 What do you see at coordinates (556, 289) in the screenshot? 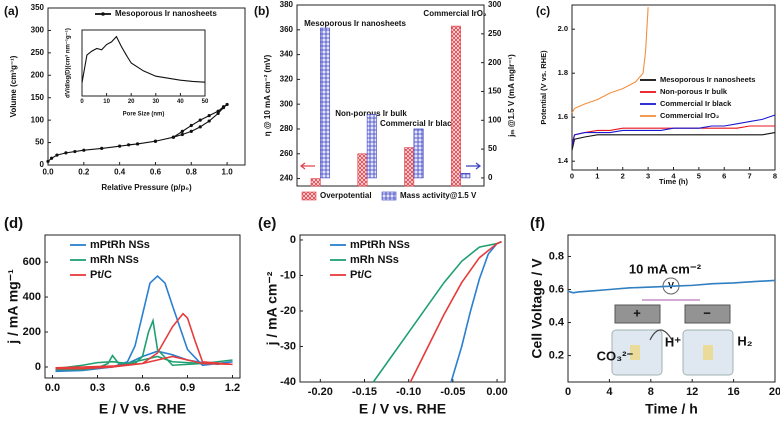
I see `y-tick-label: 0.6` at bounding box center [556, 289].